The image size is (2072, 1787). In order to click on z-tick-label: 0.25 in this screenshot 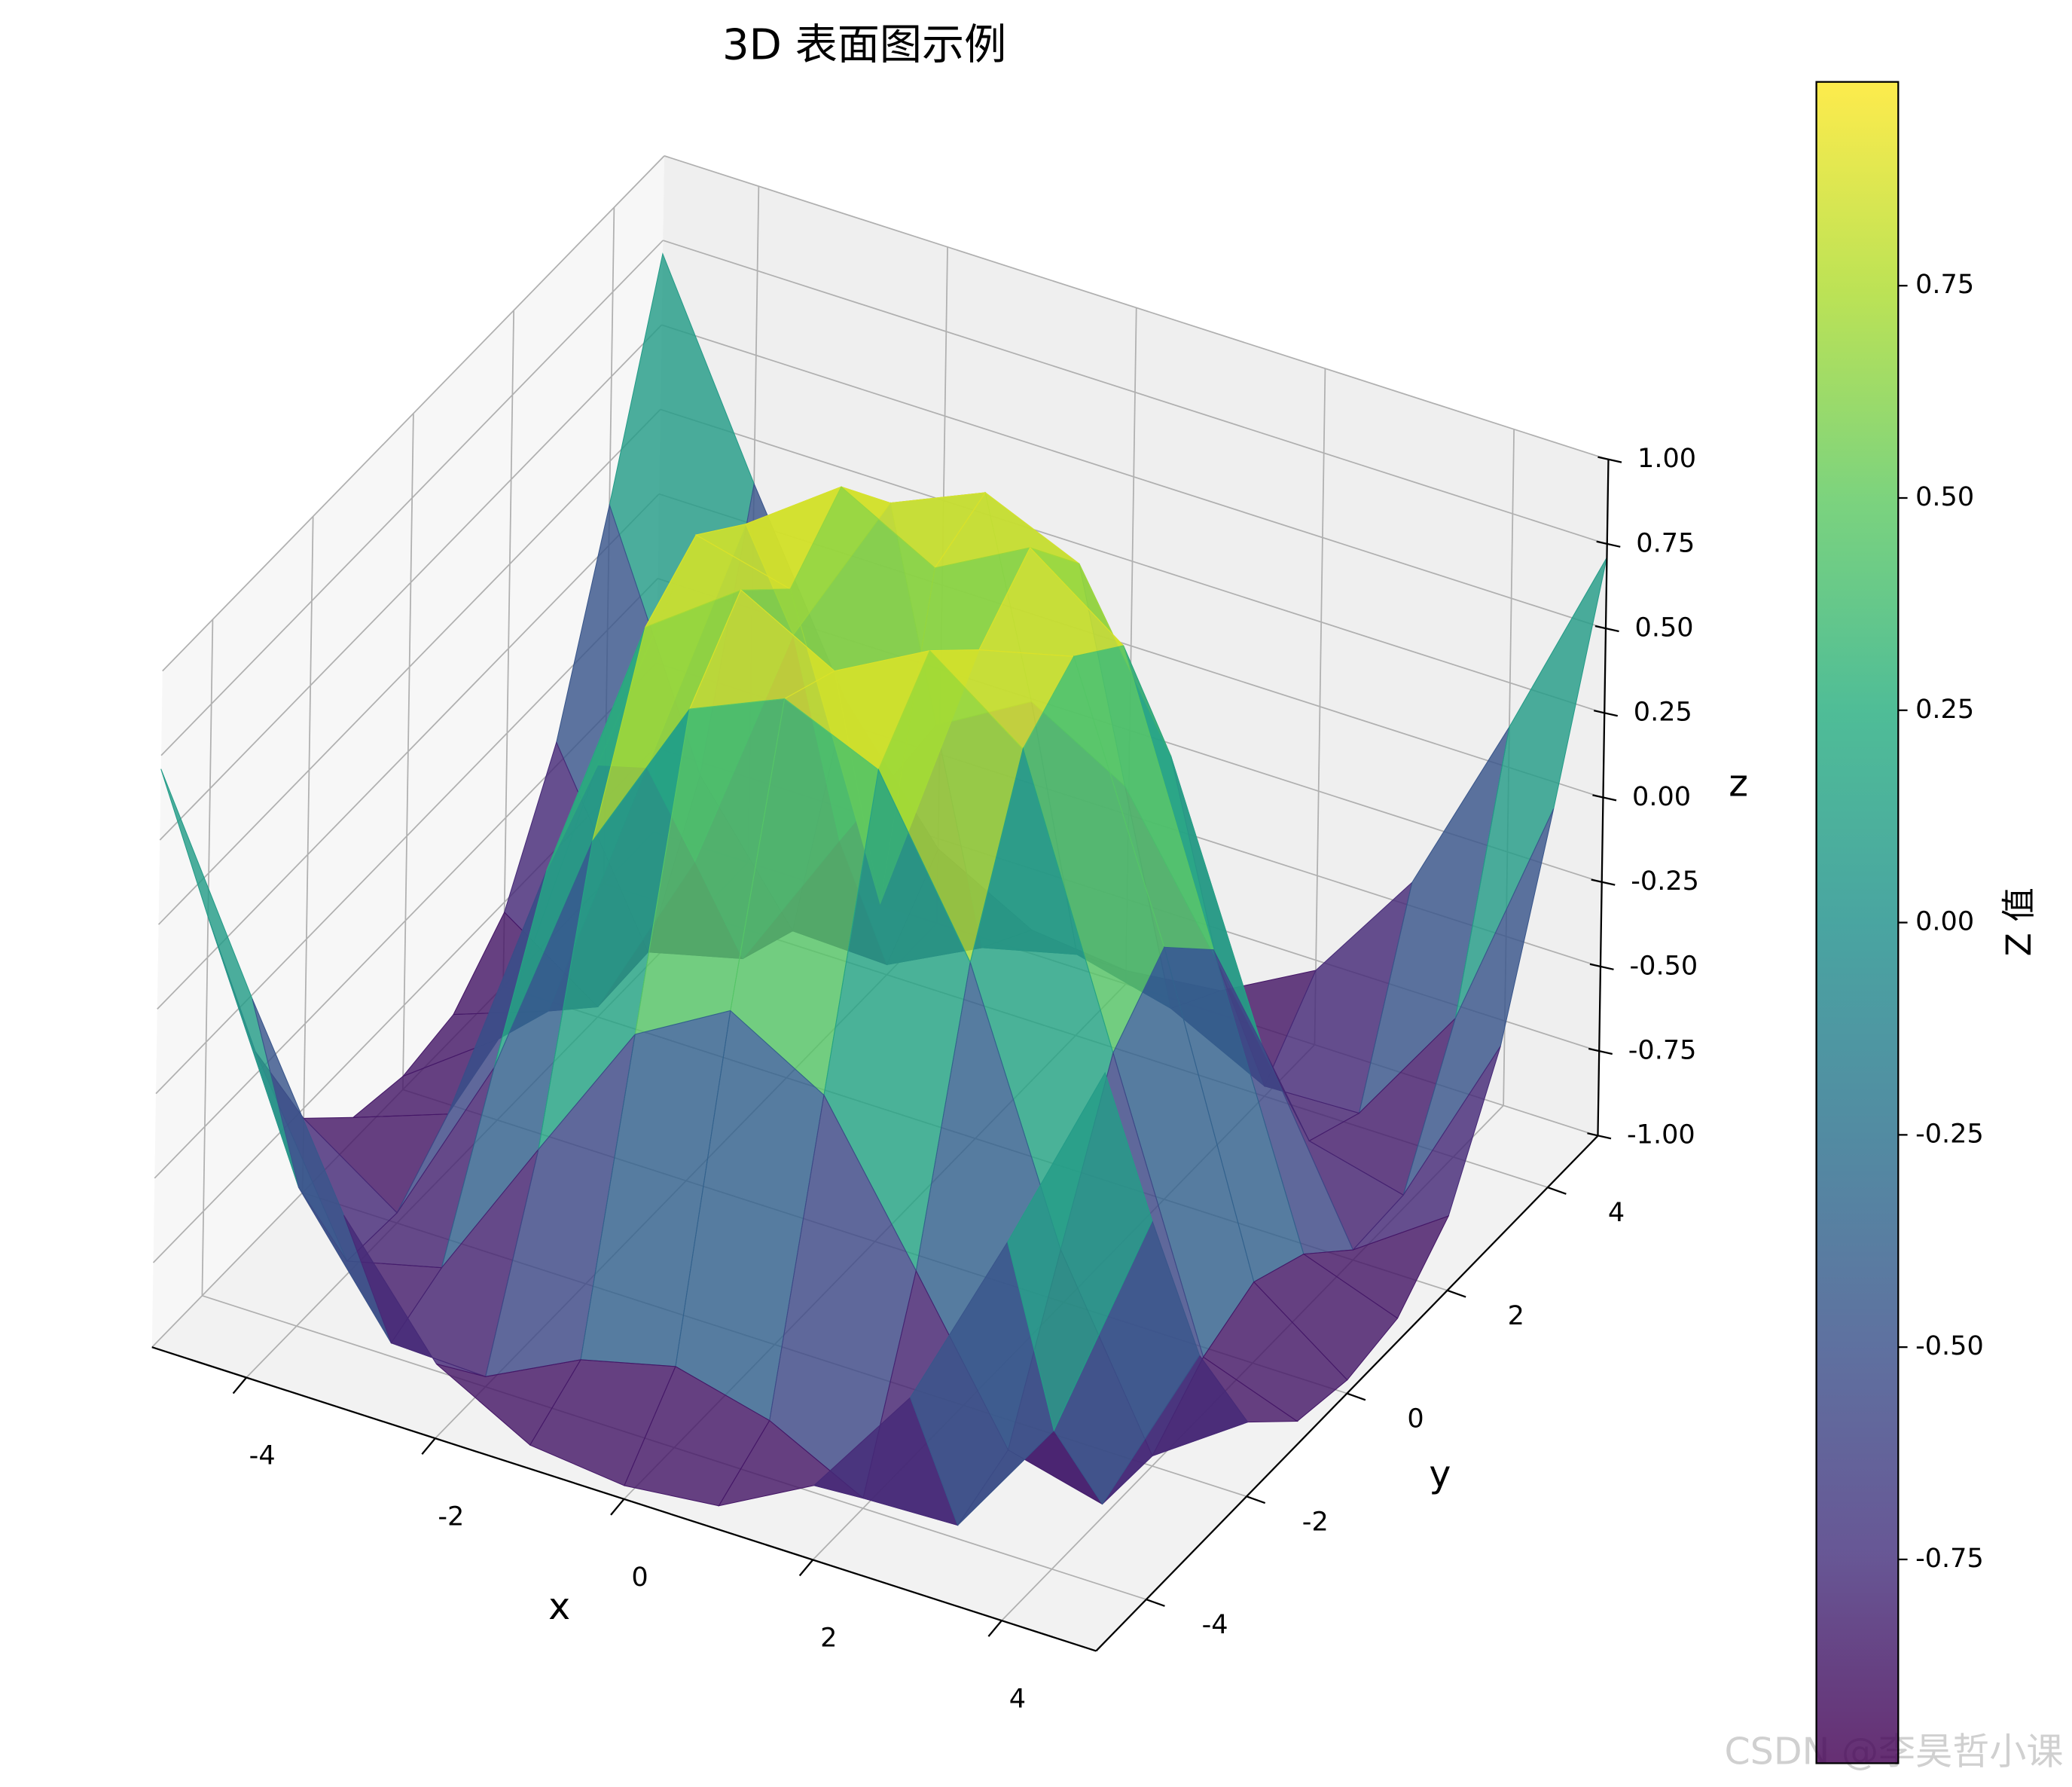, I will do `click(1663, 712)`.